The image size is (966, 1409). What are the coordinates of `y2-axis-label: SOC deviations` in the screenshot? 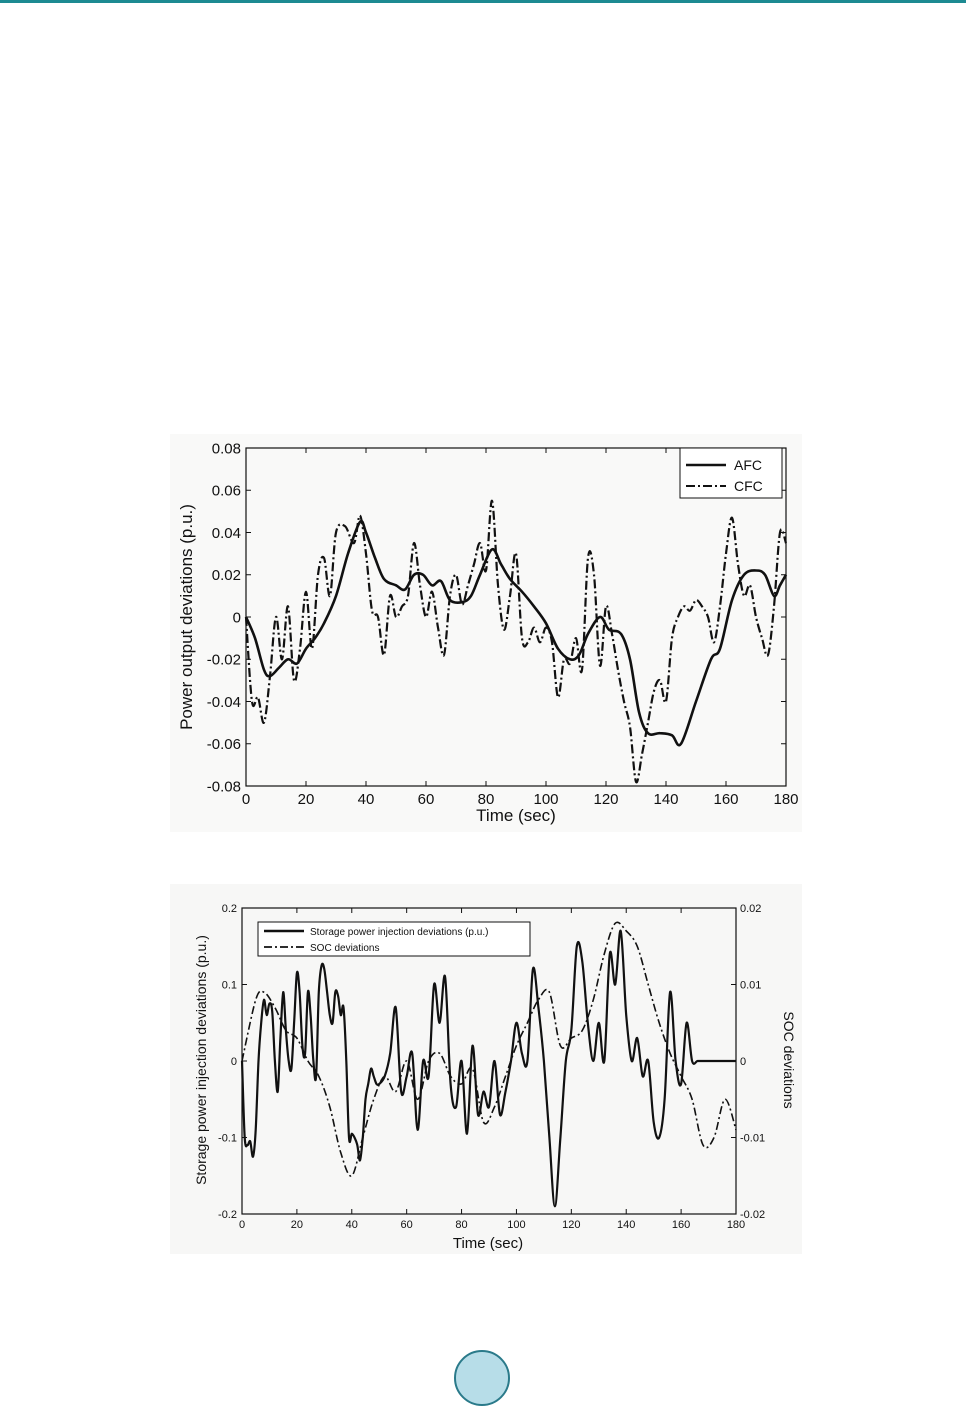 It's located at (789, 1059).